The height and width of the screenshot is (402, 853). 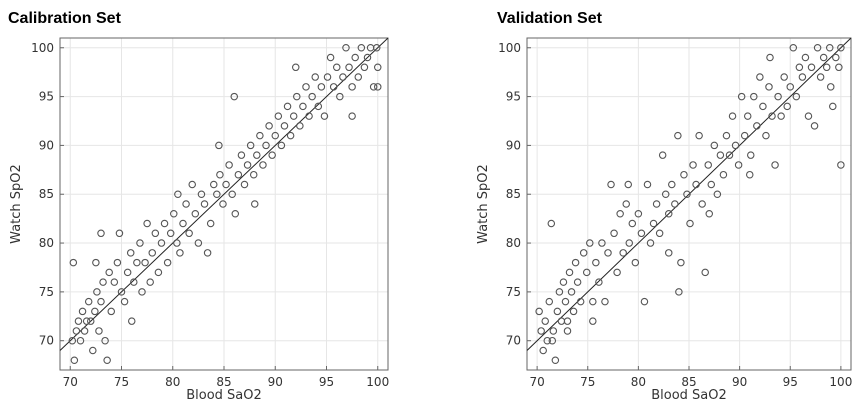 What do you see at coordinates (513, 97) in the screenshot?
I see `validation-y-tick-label: 95` at bounding box center [513, 97].